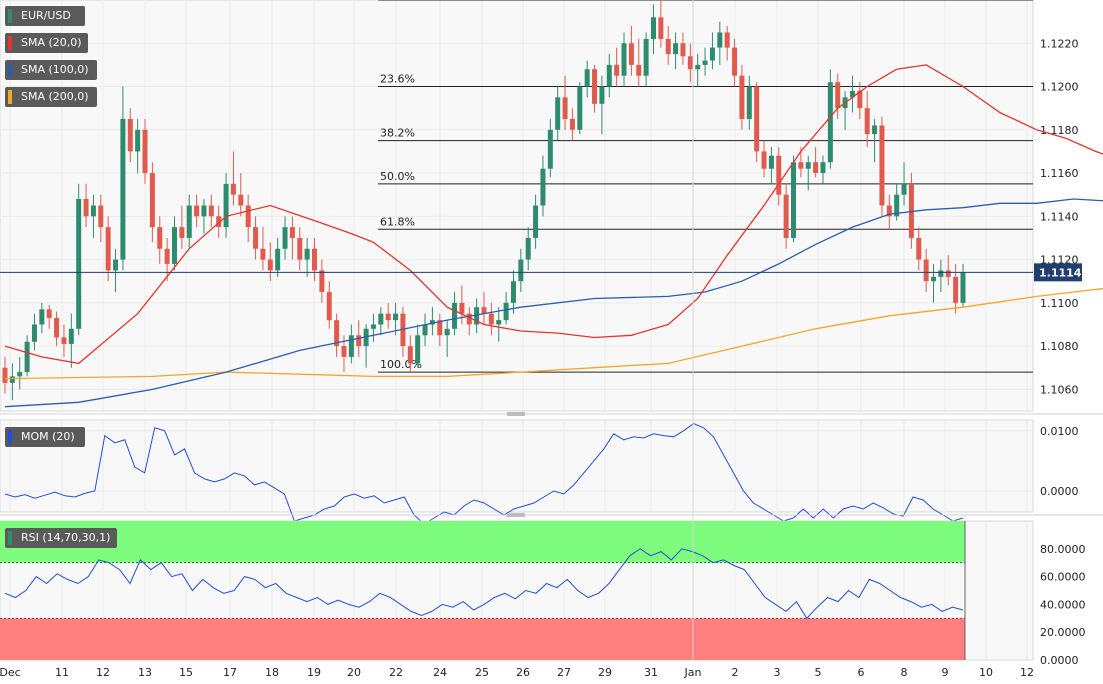 This screenshot has width=1103, height=684. Describe the element at coordinates (516, 414) in the screenshot. I see `panel-resize-handle` at that location.